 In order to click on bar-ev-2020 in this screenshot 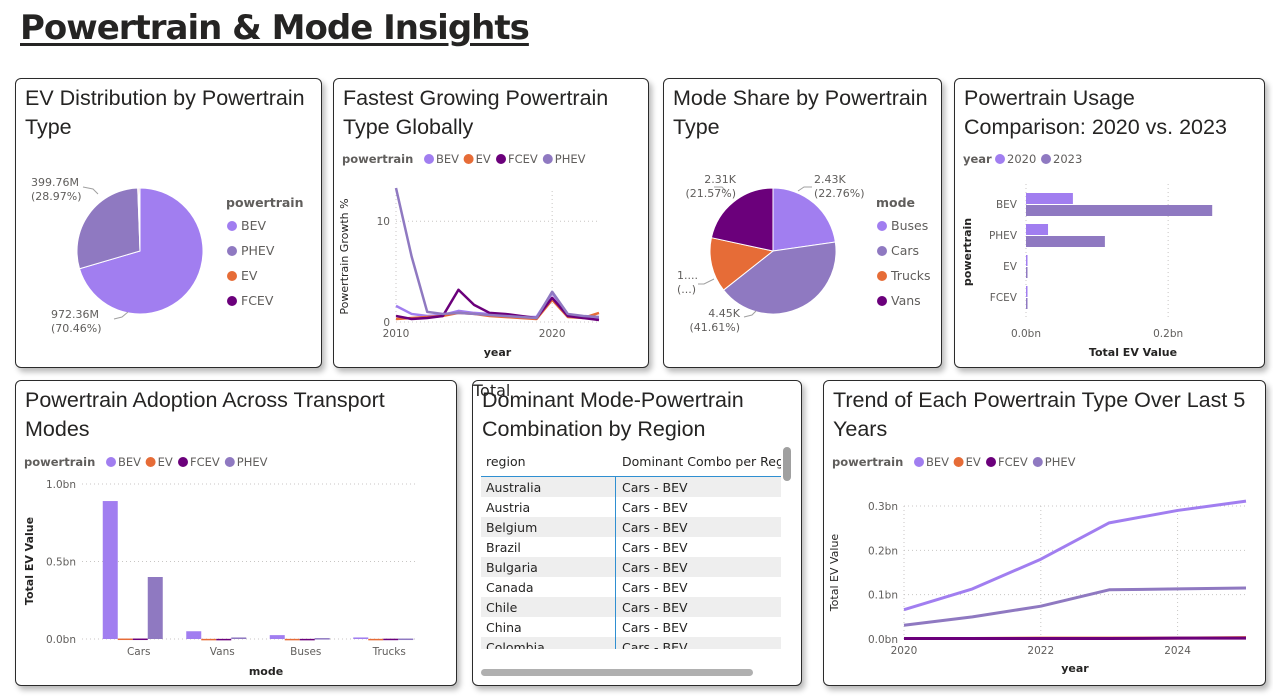, I will do `click(1027, 260)`.